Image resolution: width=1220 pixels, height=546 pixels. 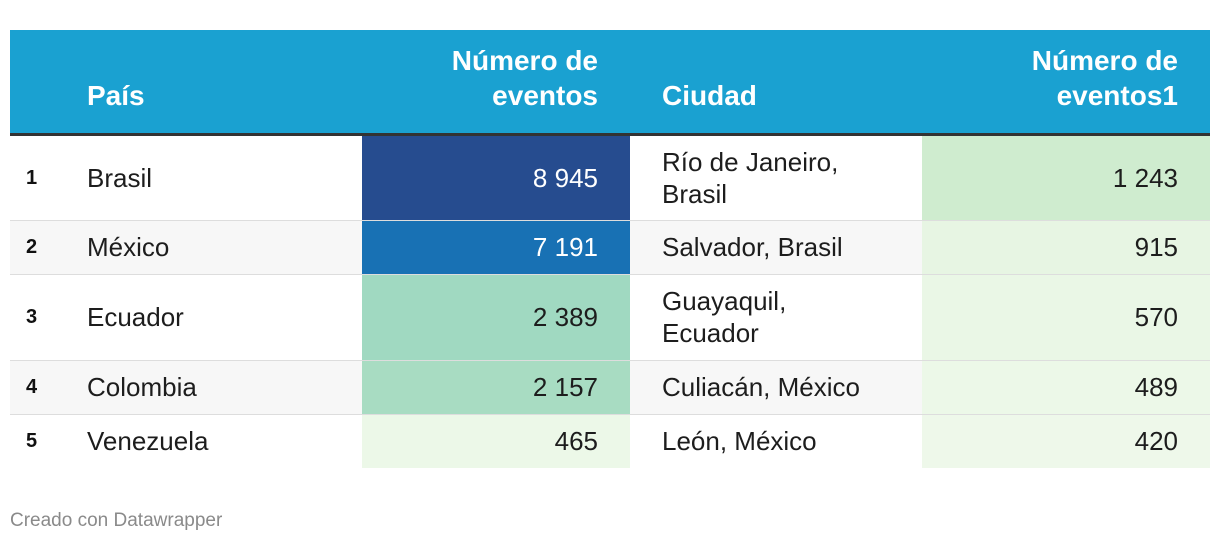 I want to click on country-events-cell: 2 389, so click(x=496, y=317).